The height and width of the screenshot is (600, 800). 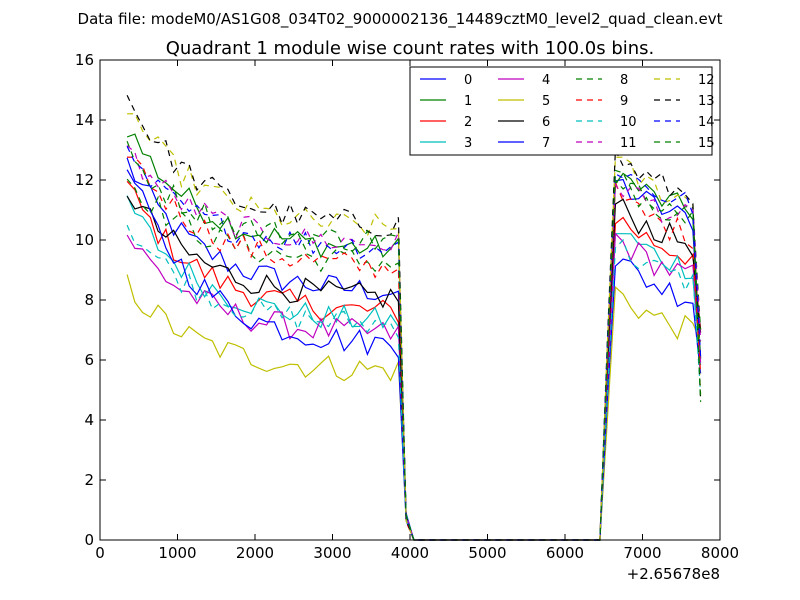 I want to click on legend-label: 3, so click(x=468, y=143).